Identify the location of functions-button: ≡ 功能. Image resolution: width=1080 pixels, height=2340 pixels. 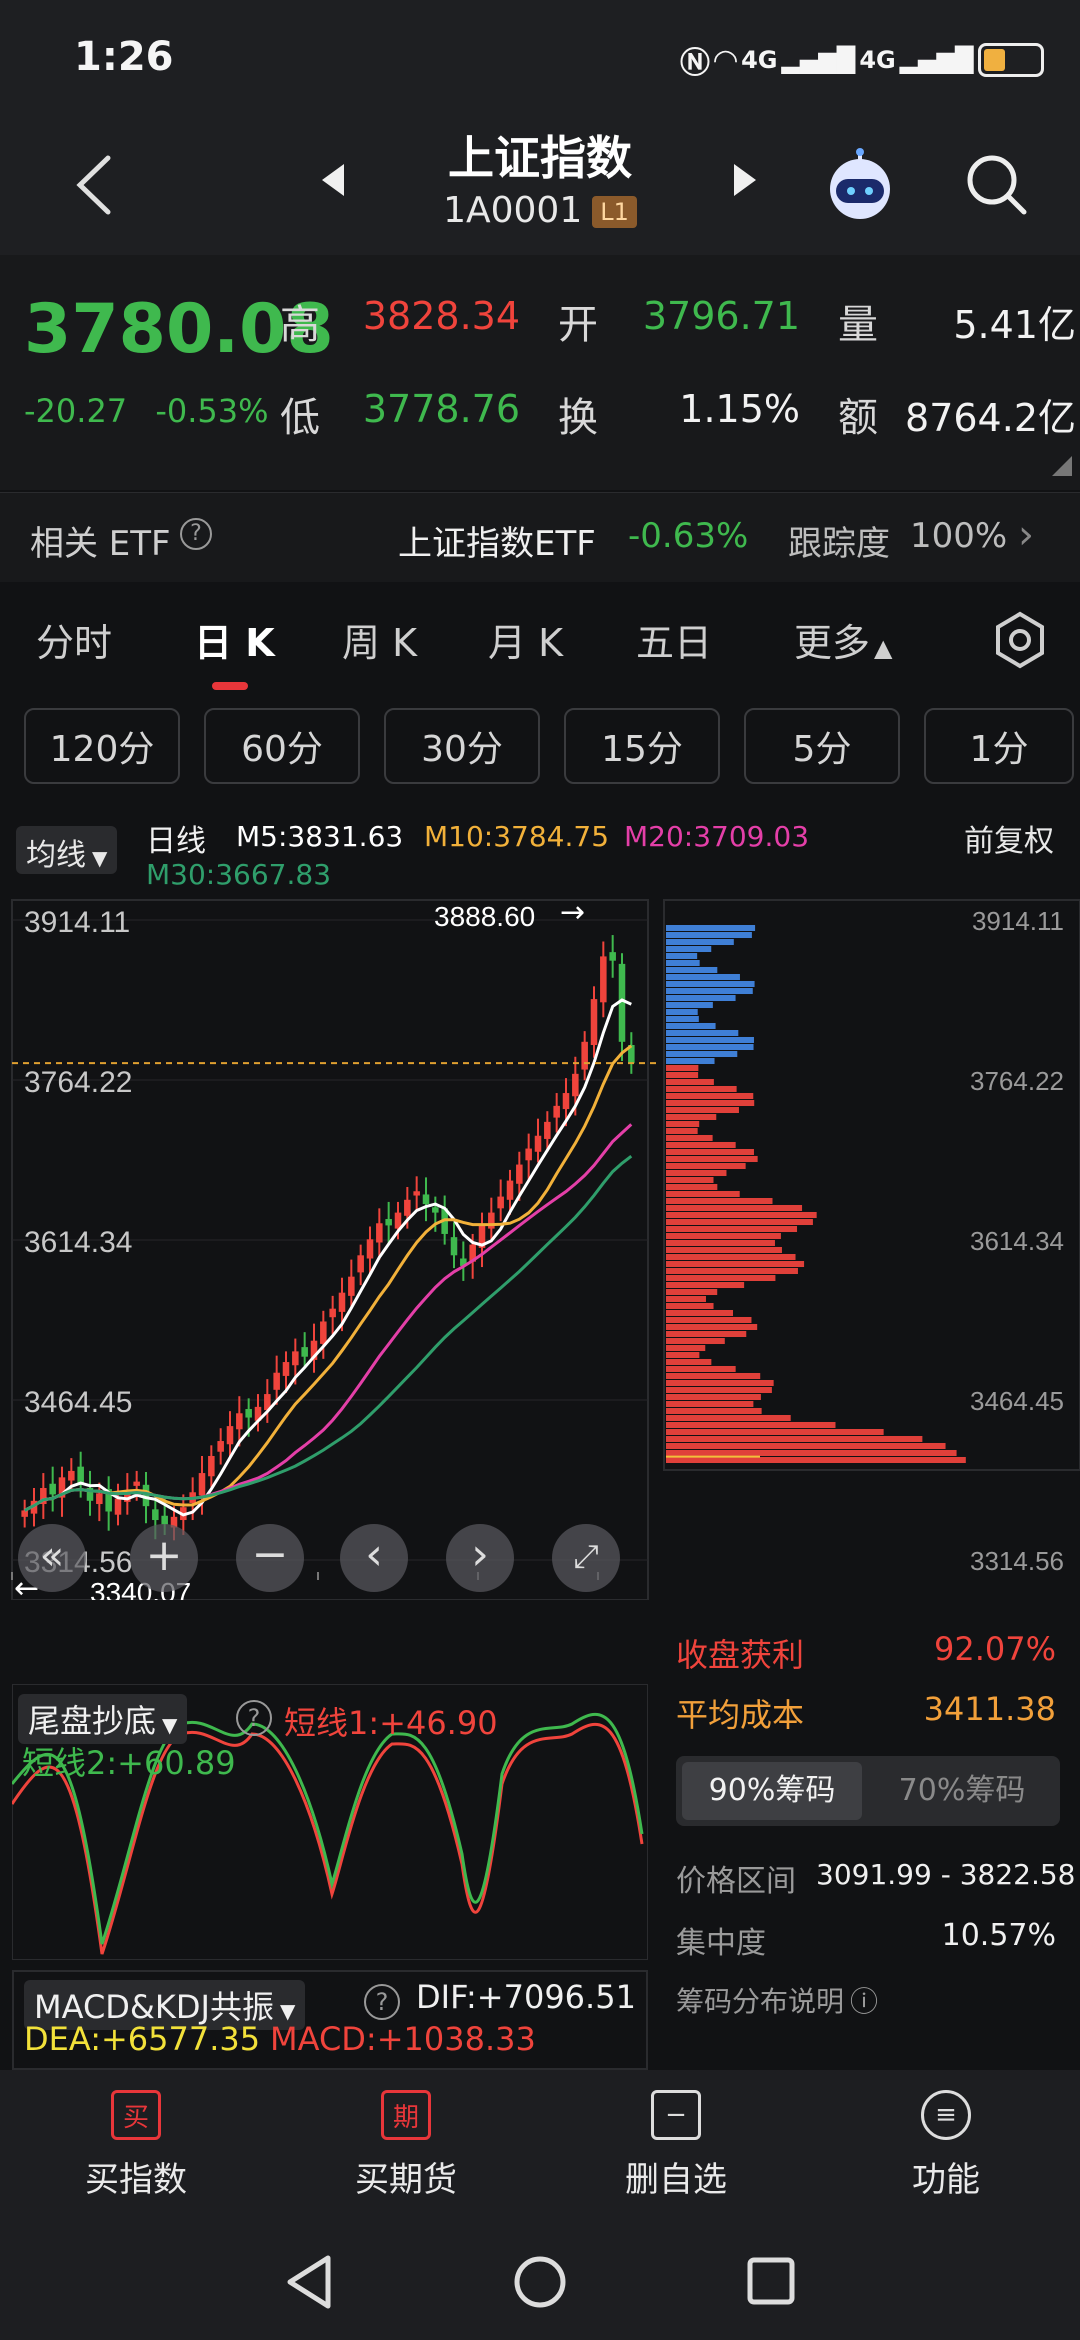
(946, 2145).